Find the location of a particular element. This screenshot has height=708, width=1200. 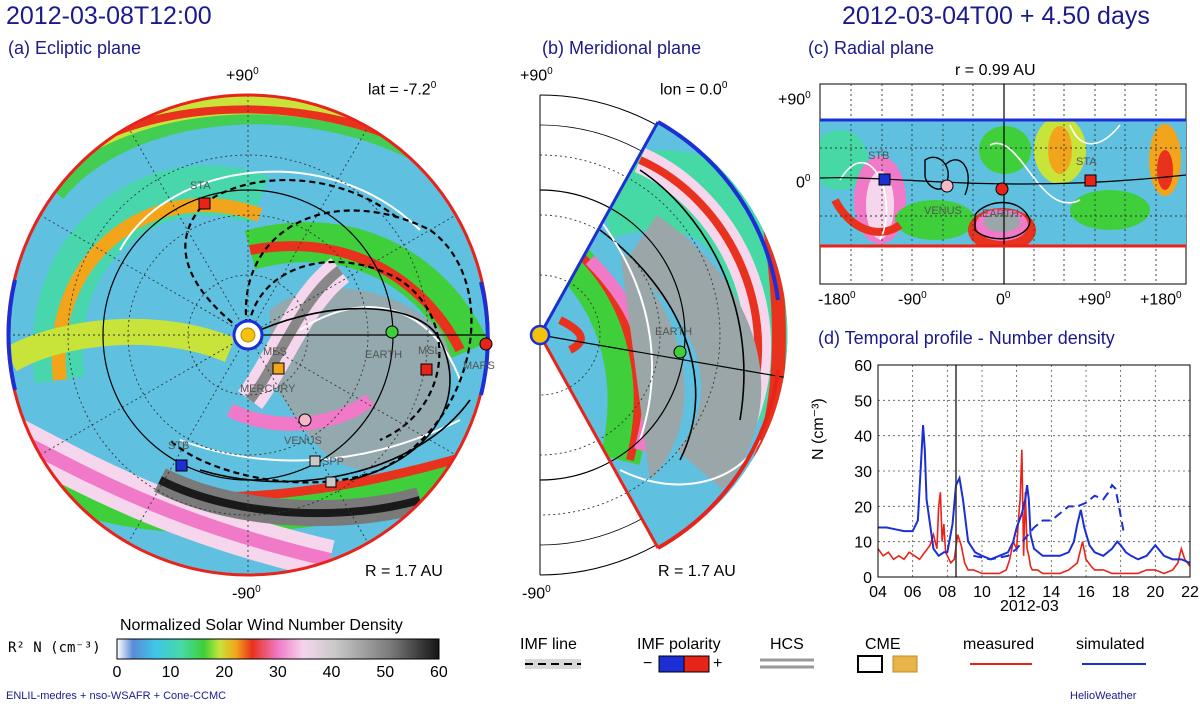

colorbar-tick-label: 0 is located at coordinates (117, 672).